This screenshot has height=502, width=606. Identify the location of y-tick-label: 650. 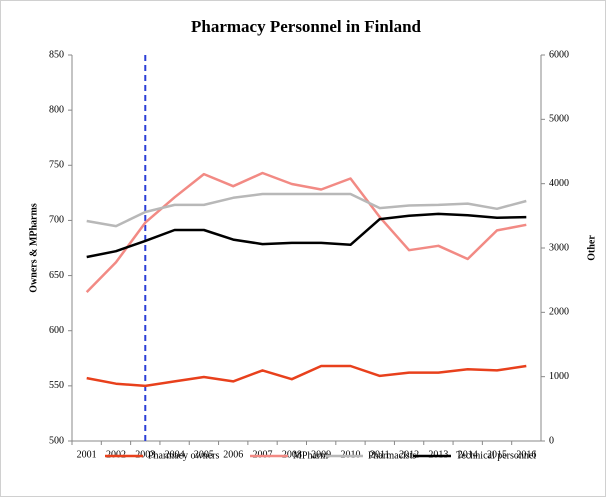
(56, 275).